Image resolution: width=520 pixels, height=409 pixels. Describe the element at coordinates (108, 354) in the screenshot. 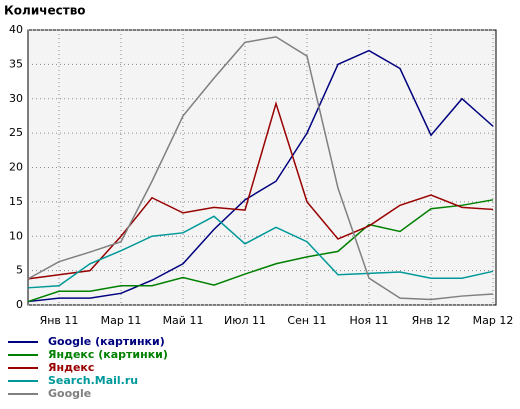

I see `legend-label: Яндекс (картинки)` at that location.